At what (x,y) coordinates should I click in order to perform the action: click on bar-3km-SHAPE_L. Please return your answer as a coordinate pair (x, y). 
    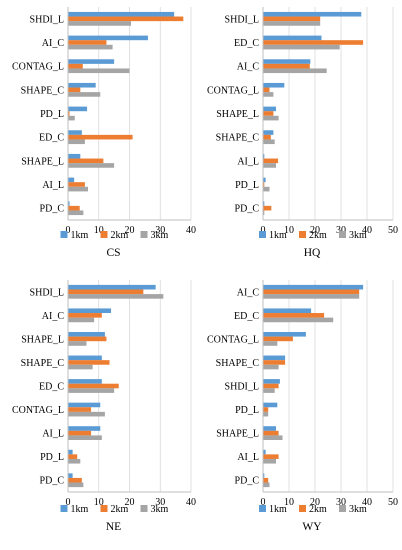
    Looking at the image, I should click on (271, 118).